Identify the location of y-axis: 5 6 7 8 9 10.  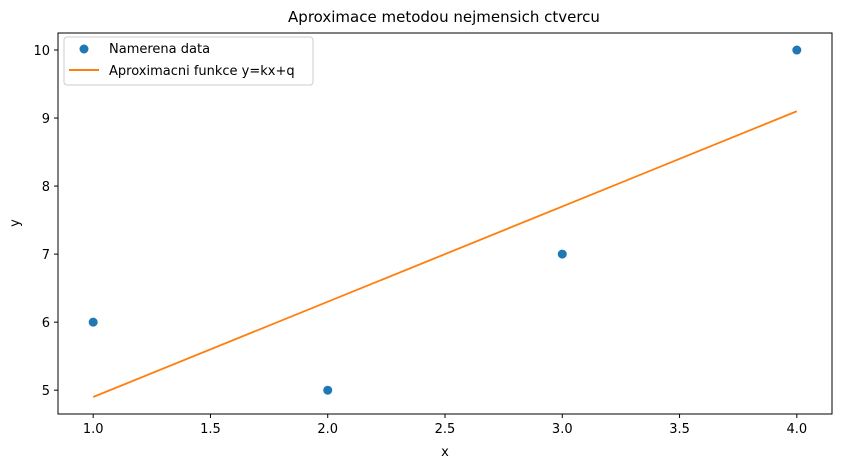
(45, 221).